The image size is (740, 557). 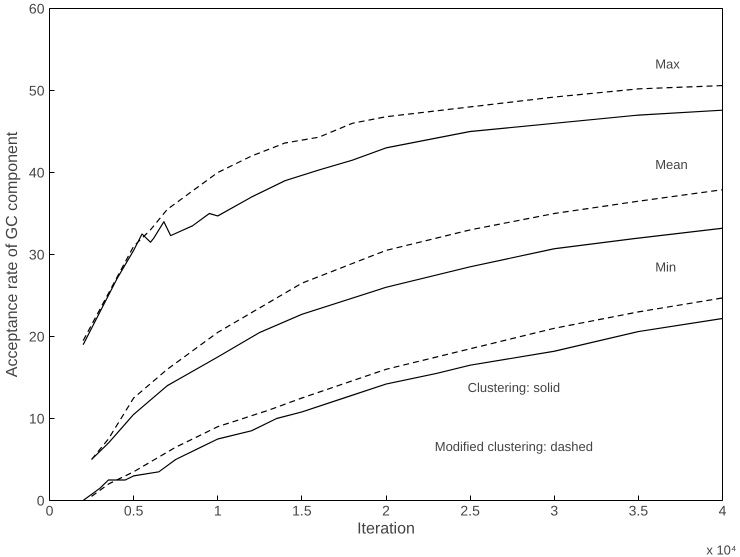 What do you see at coordinates (36, 254) in the screenshot?
I see `y-tick-label: 30` at bounding box center [36, 254].